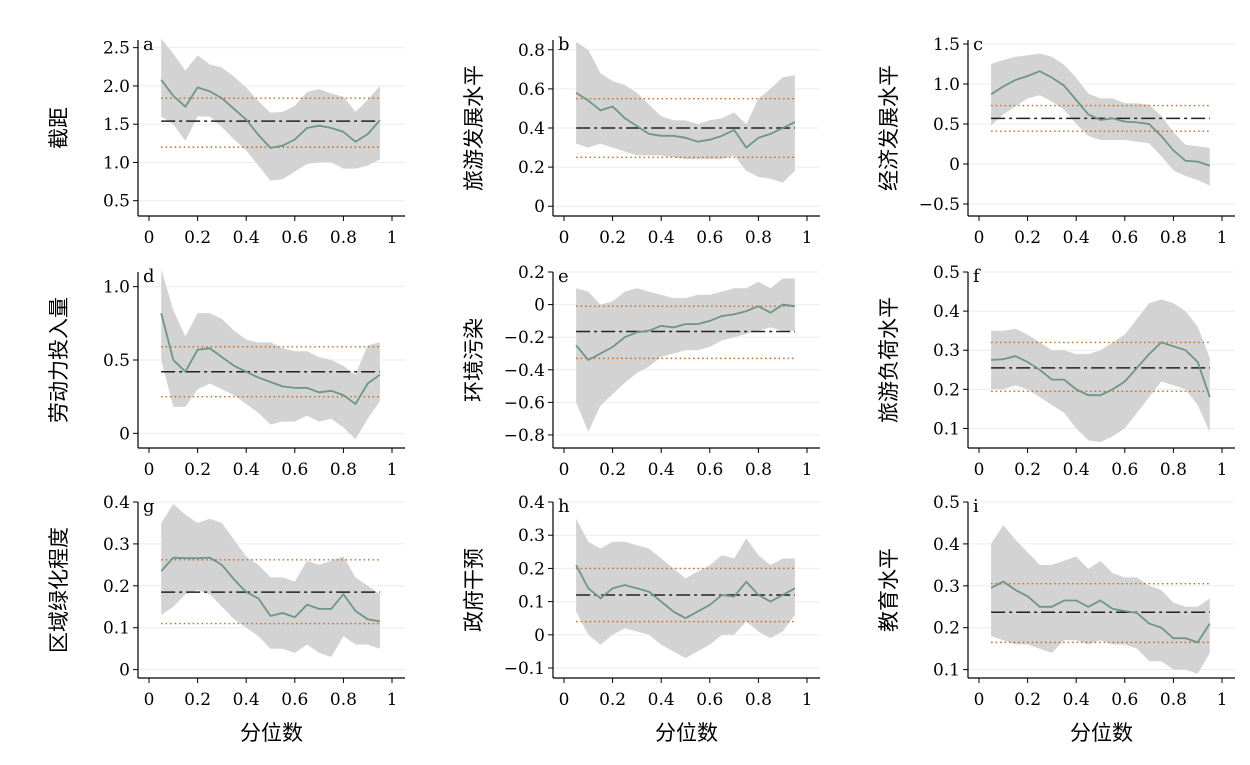  What do you see at coordinates (116, 49) in the screenshot?
I see `y-tick-label: 2.5` at bounding box center [116, 49].